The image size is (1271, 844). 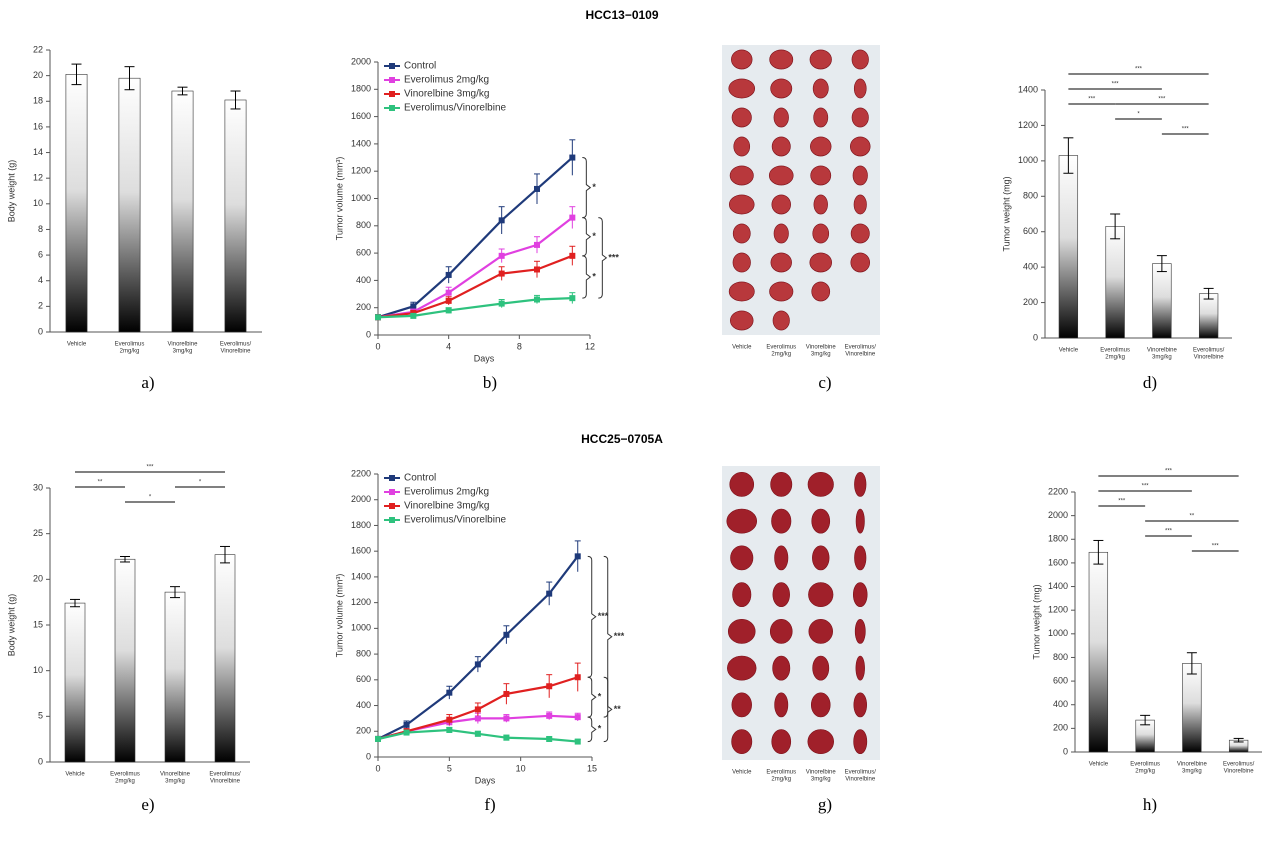 What do you see at coordinates (608, 709) in the screenshot?
I see `significance-brace` at bounding box center [608, 709].